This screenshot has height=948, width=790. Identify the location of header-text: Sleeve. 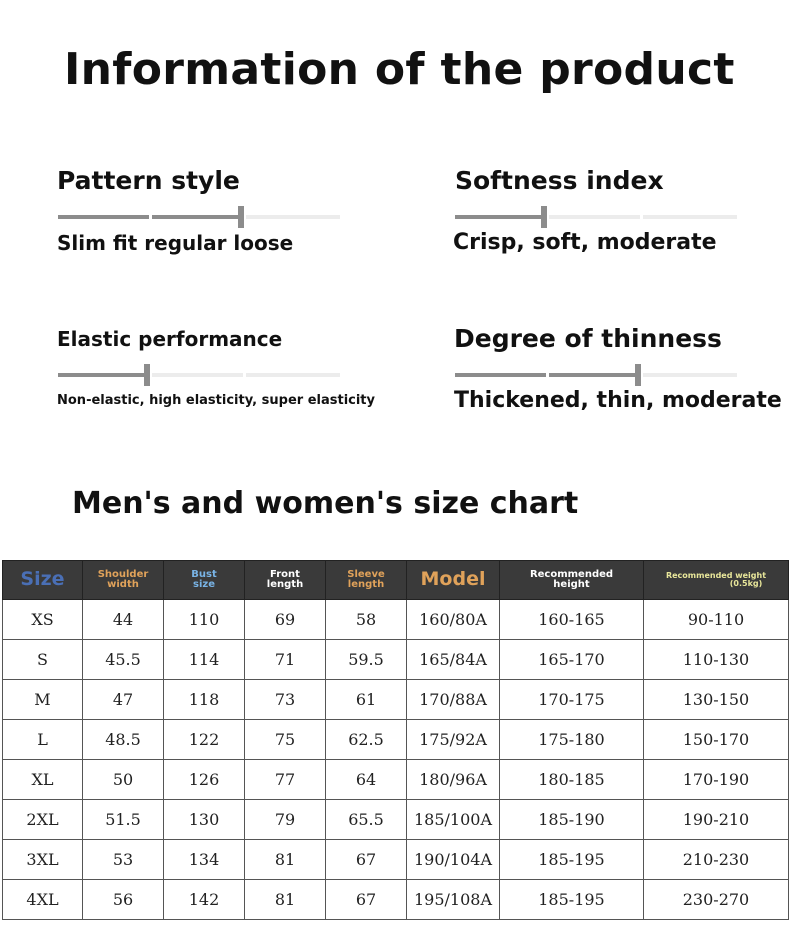
(366, 574).